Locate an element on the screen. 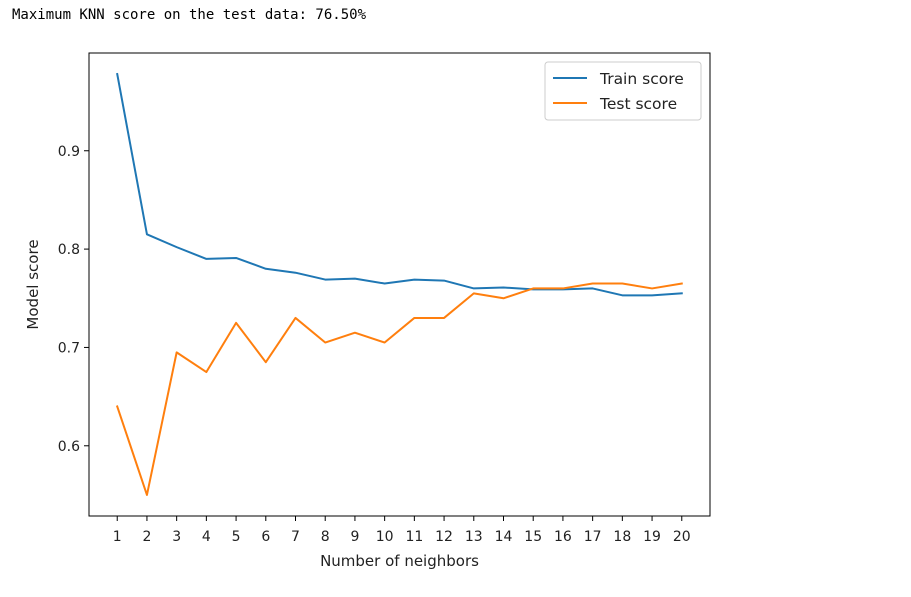 This screenshot has height=597, width=911. x-axis-label: Number of neighbors is located at coordinates (399, 561).